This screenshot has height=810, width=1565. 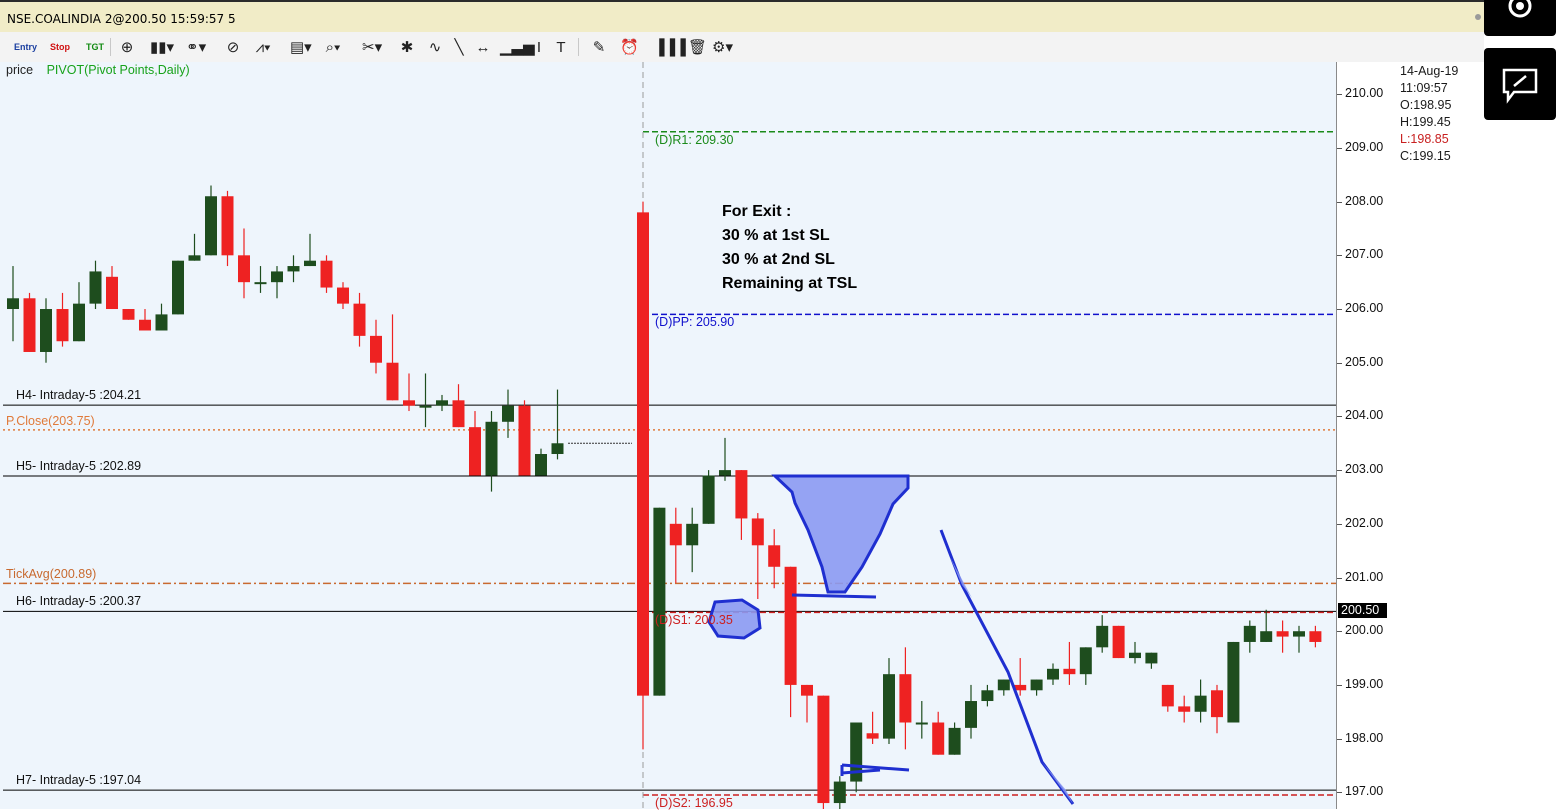 What do you see at coordinates (127, 47) in the screenshot?
I see `crosshair-icon: ⊕` at bounding box center [127, 47].